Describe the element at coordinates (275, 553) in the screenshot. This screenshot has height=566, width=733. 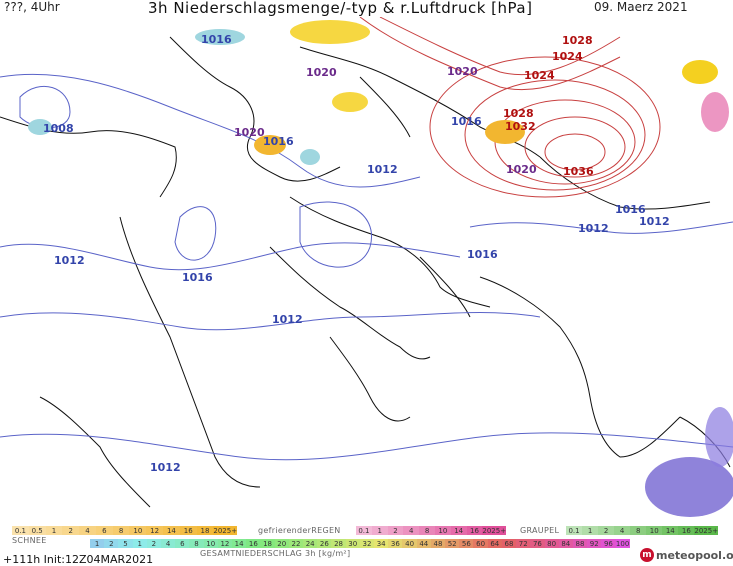
I see `total-precip-label: GESAMTNIEDERSCHLAG 3h [kg/m²]` at that location.